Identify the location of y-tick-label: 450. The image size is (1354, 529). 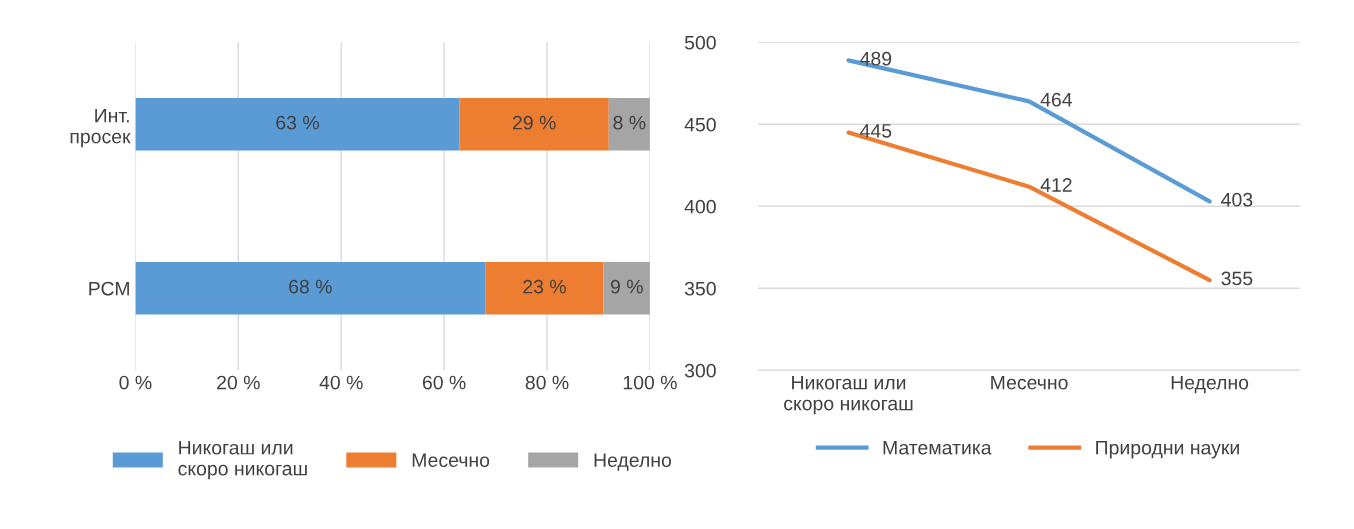
(700, 124).